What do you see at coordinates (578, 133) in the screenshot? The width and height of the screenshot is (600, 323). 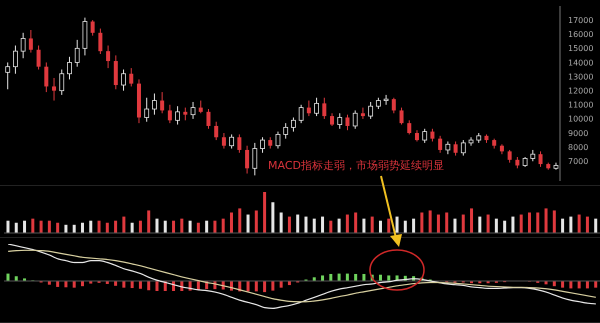 I see `y-tick-label: 9000` at bounding box center [578, 133].